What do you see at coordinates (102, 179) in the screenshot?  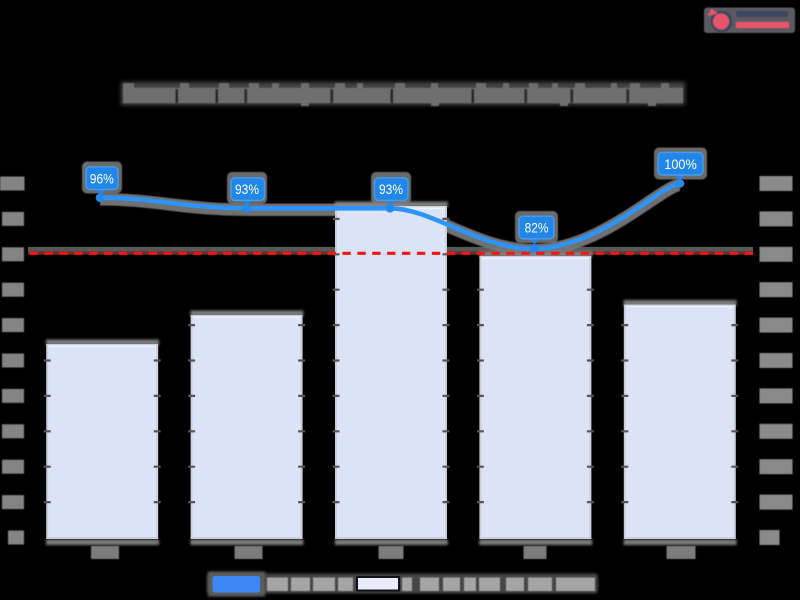 I see `svg-text: 96%` at bounding box center [102, 179].